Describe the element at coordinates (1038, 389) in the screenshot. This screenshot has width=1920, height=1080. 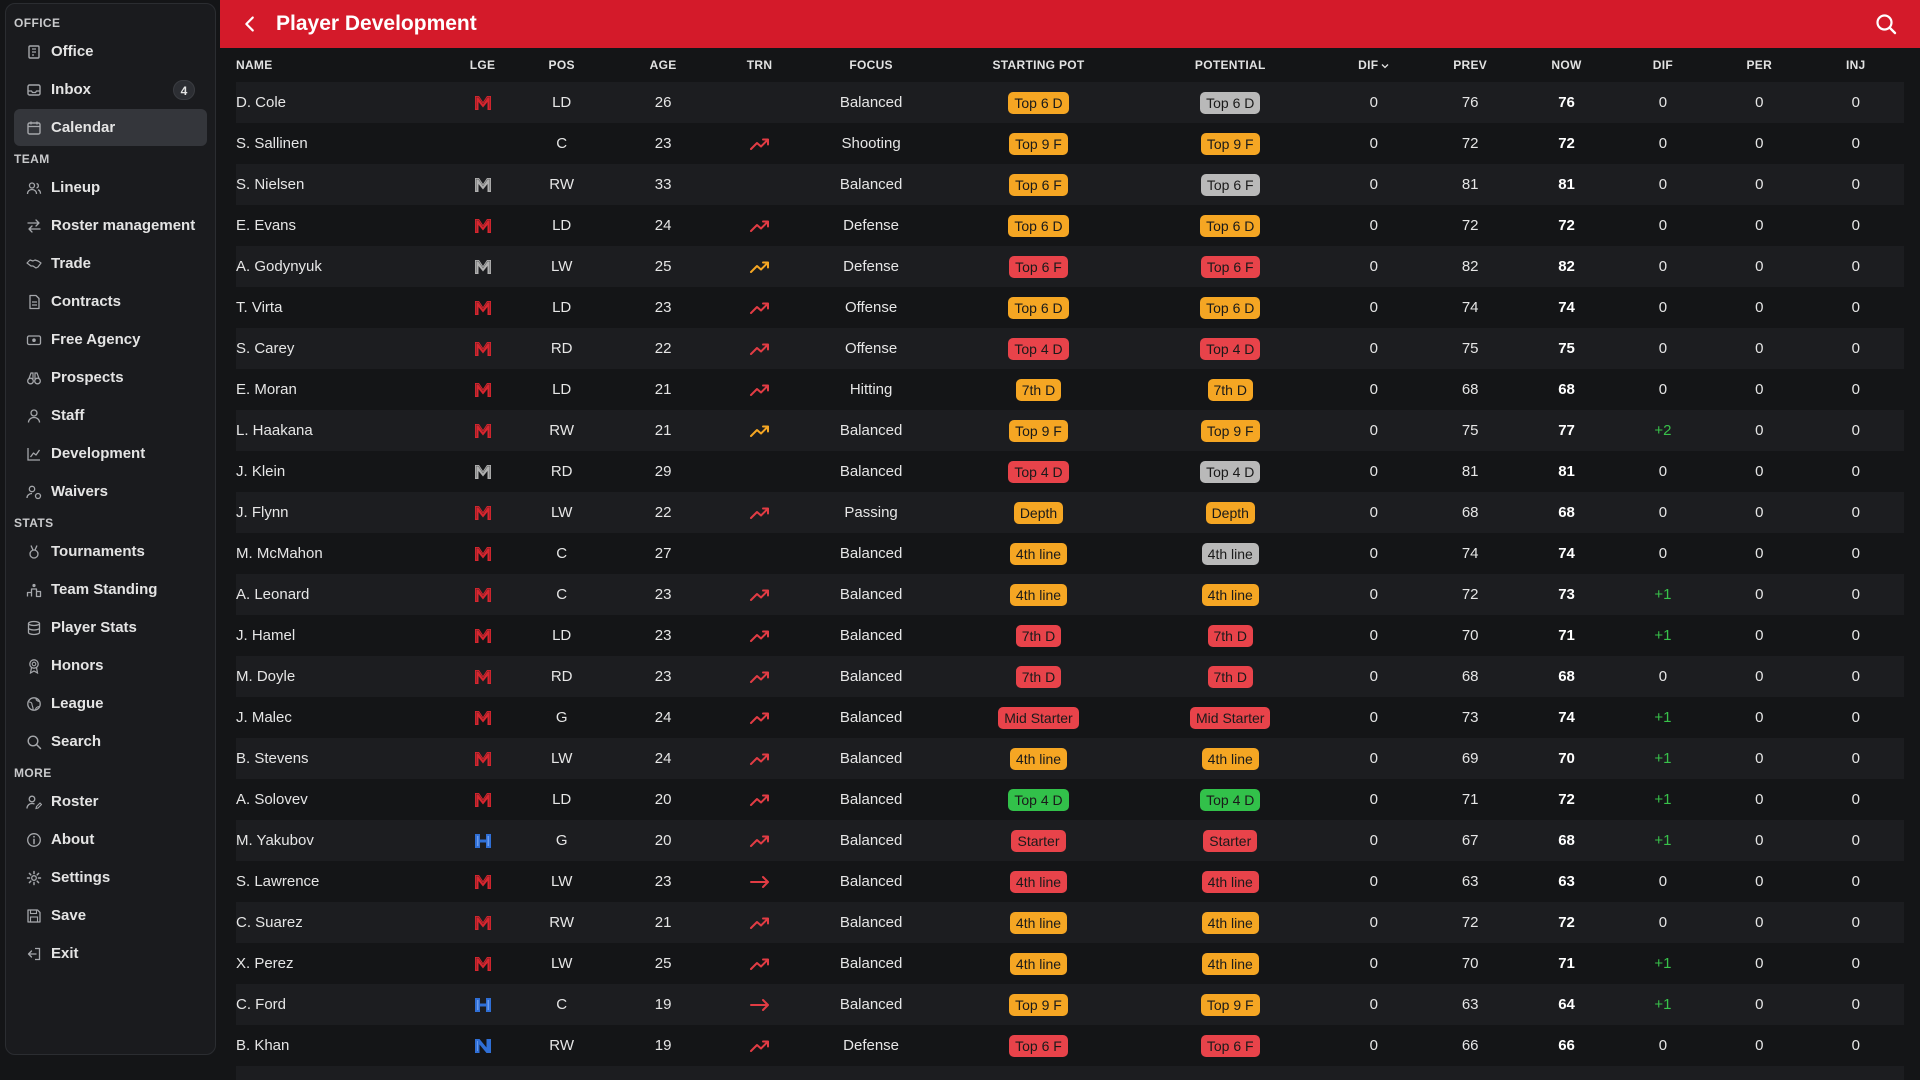
I see `starting-pot-cell: 7th D` at that location.